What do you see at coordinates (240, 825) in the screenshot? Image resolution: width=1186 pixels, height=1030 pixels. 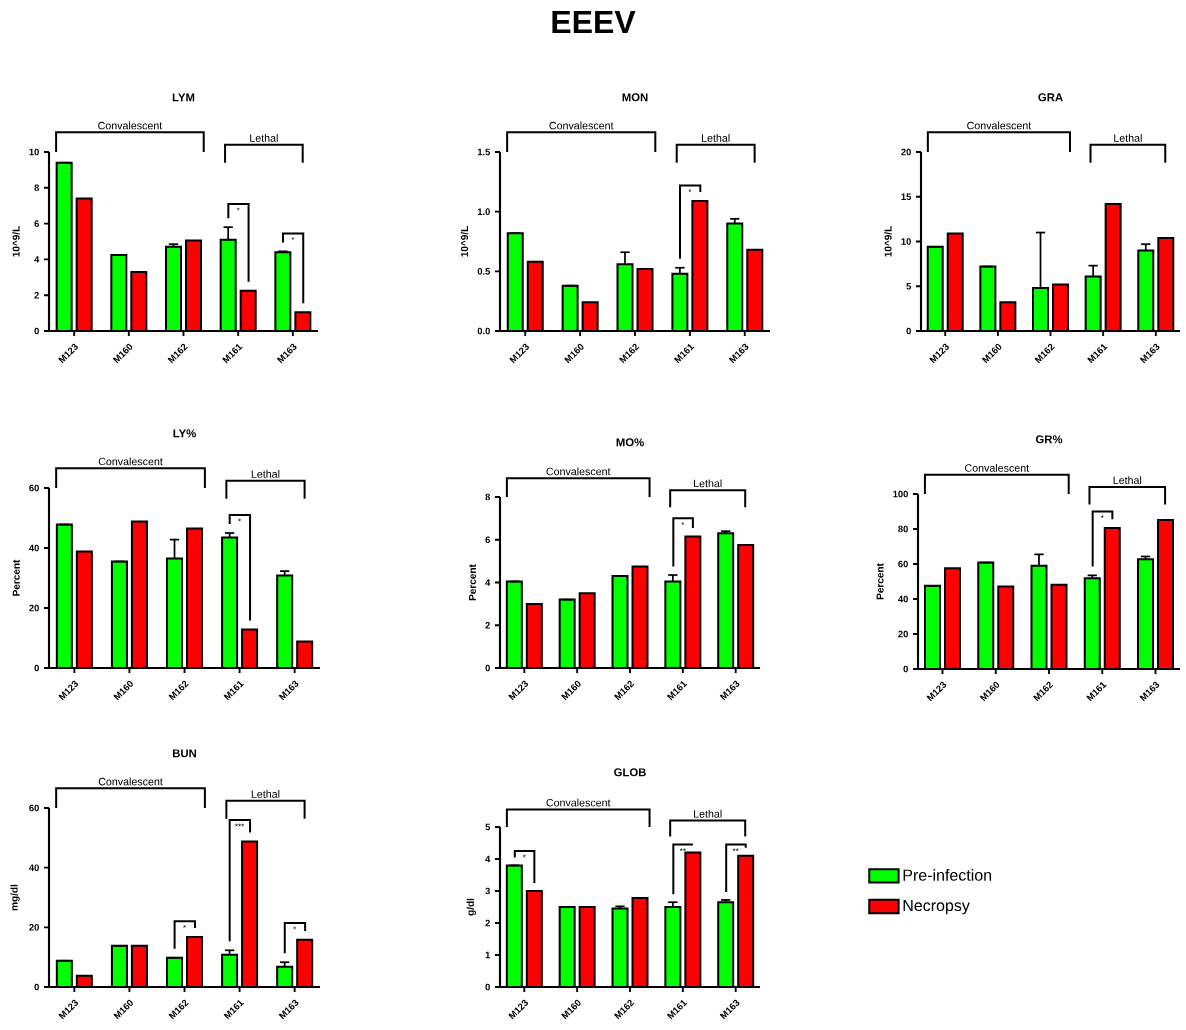 I see `annotation: ***` at bounding box center [240, 825].